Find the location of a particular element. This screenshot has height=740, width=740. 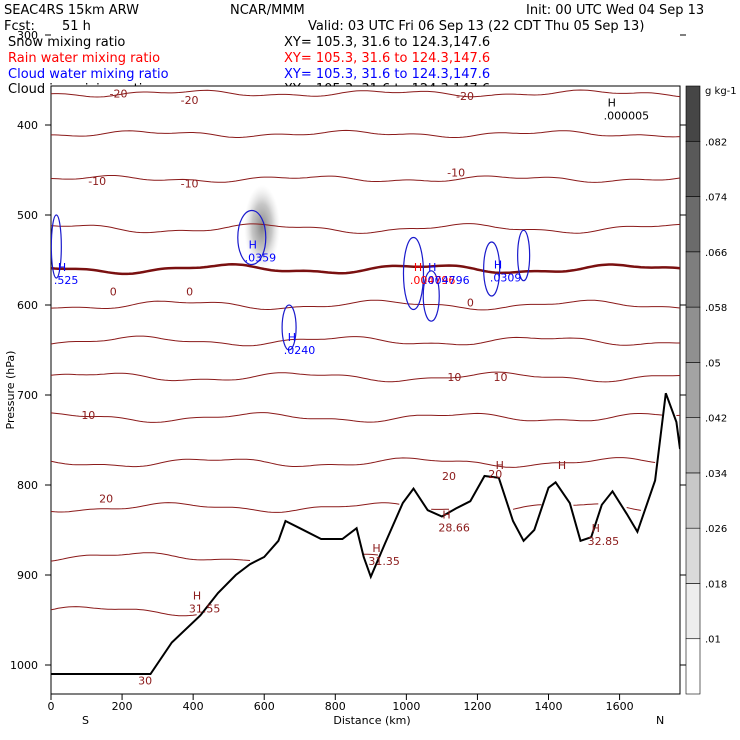

max-value: .0359 is located at coordinates (261, 258).